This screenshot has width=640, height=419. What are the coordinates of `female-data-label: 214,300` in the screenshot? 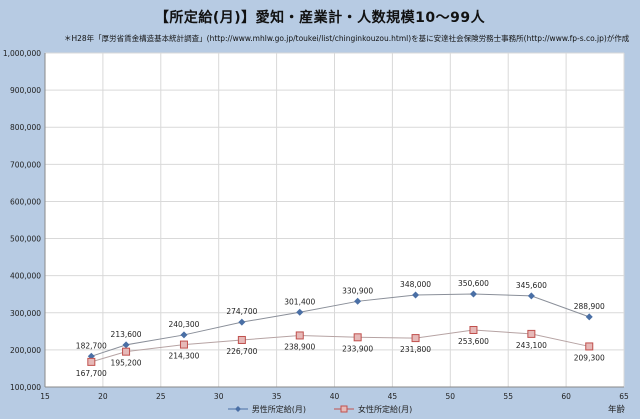 It's located at (183, 356).